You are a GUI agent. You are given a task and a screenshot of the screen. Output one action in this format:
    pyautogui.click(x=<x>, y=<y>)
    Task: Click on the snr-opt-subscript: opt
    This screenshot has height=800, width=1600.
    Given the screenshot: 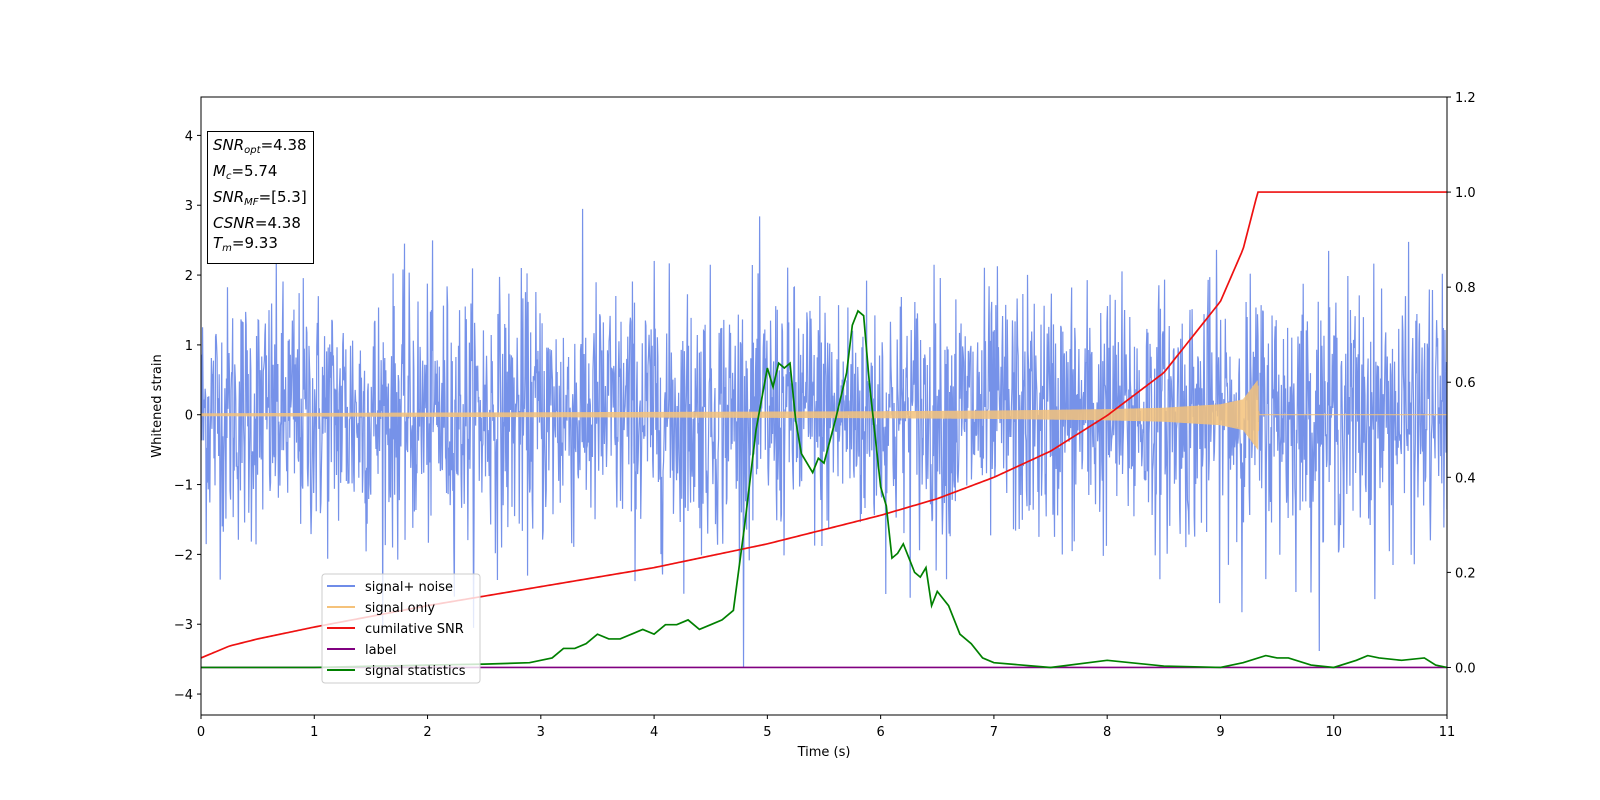 What is the action you would take?
    pyautogui.click(x=252, y=150)
    